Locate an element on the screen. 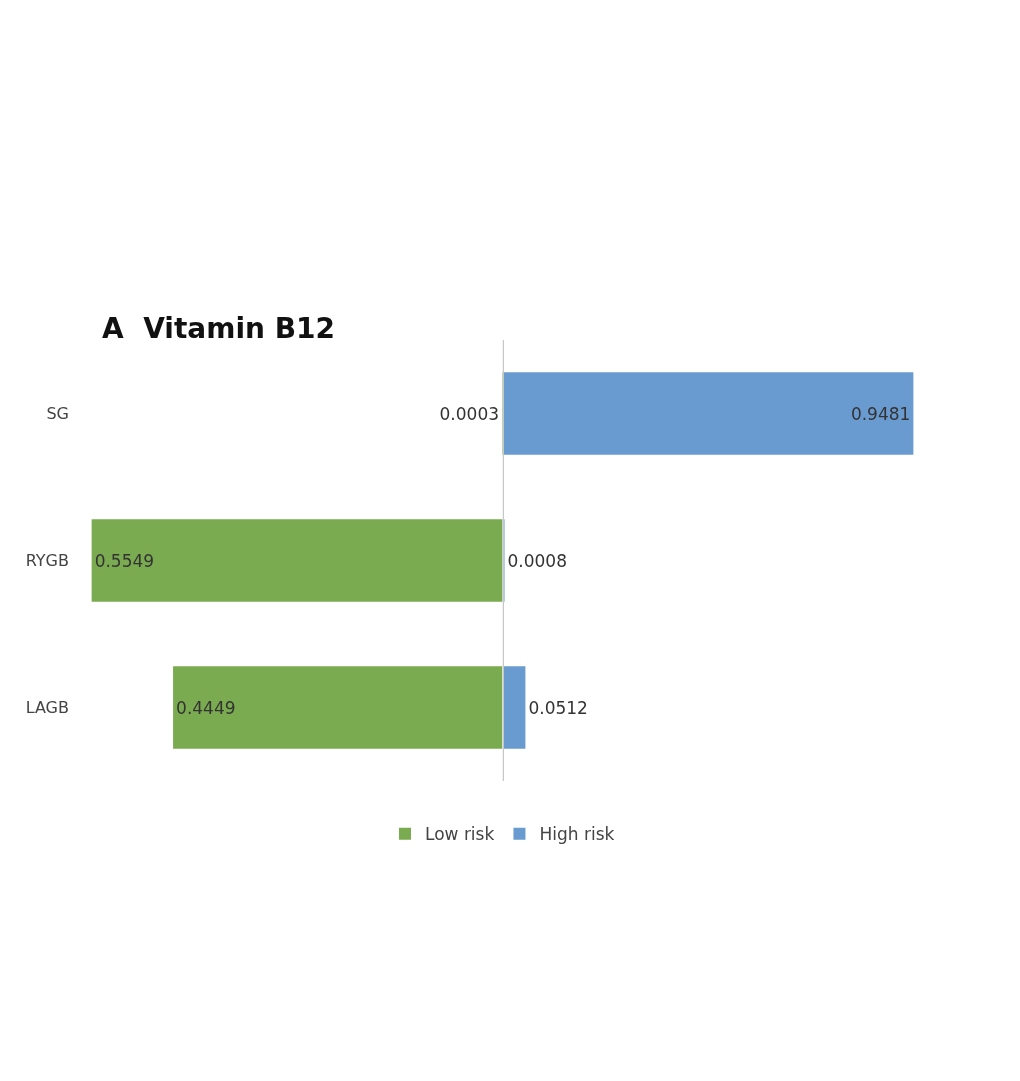  y-tick-label: RYGB is located at coordinates (47, 561).